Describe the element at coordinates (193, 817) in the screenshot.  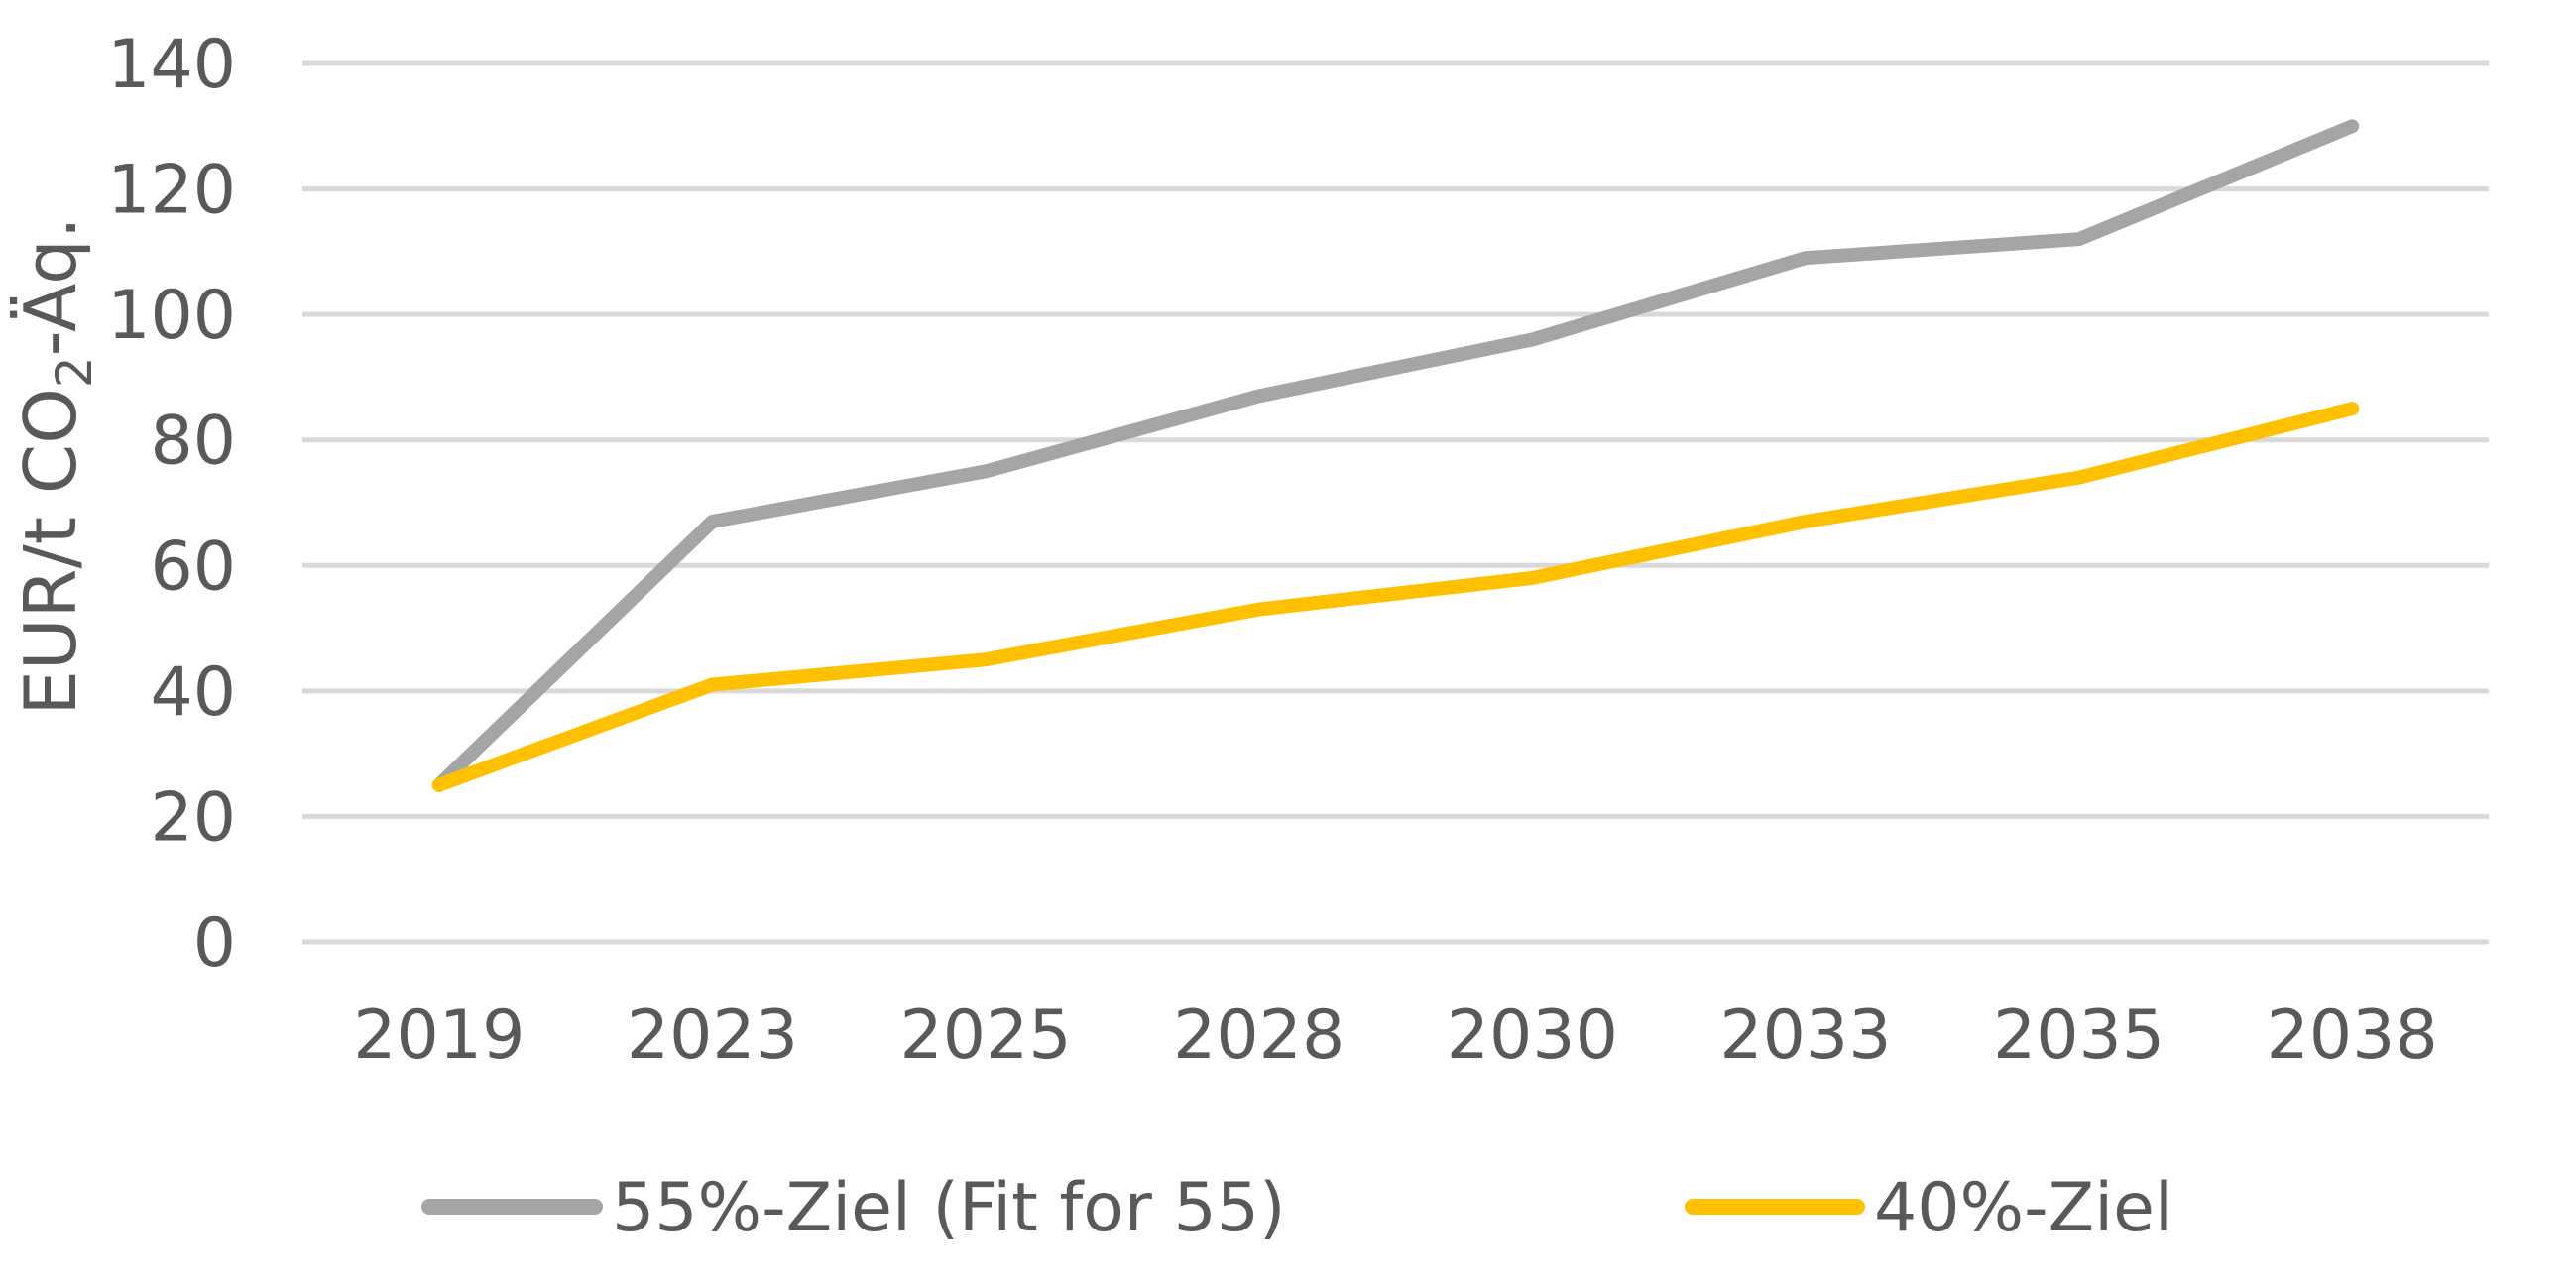
I see `y-tick-label: 20` at that location.